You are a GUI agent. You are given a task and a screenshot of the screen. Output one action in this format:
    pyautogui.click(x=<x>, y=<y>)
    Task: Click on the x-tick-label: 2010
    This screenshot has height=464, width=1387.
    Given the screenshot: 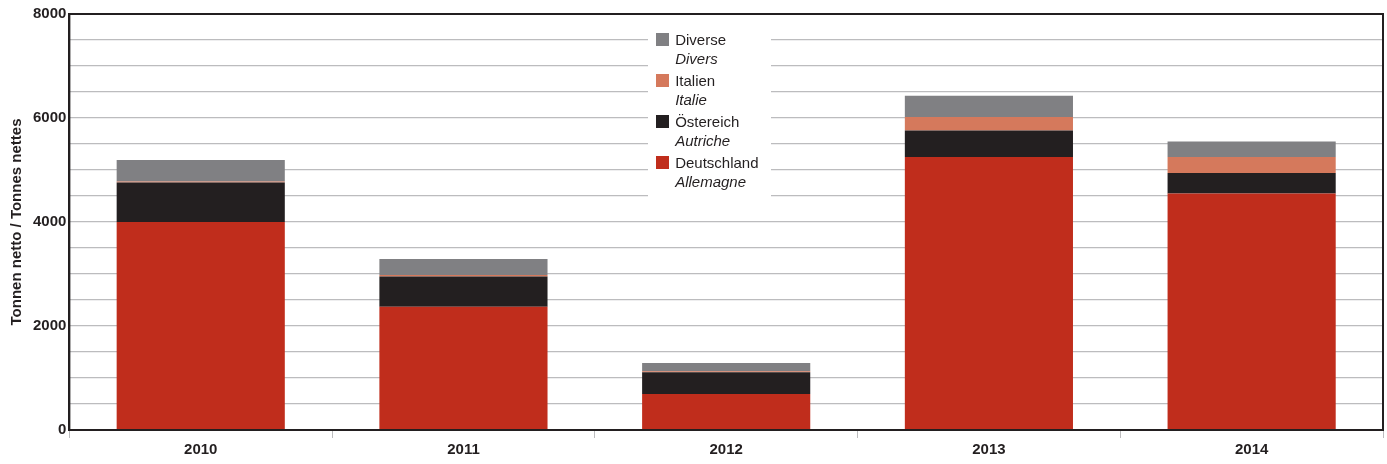 What is the action you would take?
    pyautogui.click(x=201, y=449)
    